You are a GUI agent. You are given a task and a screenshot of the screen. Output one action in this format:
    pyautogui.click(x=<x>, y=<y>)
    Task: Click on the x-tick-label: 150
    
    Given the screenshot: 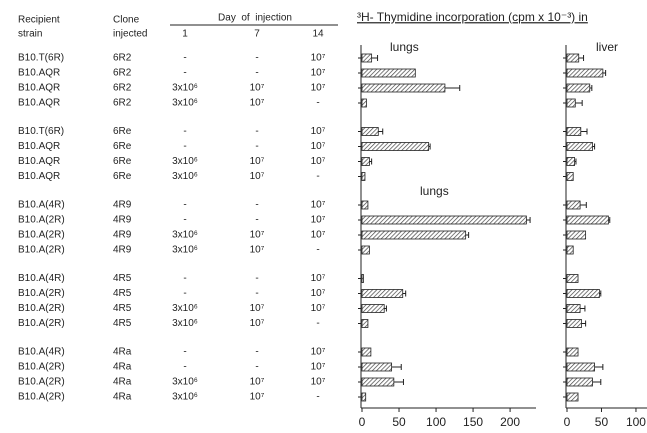 What is the action you would take?
    pyautogui.click(x=473, y=422)
    